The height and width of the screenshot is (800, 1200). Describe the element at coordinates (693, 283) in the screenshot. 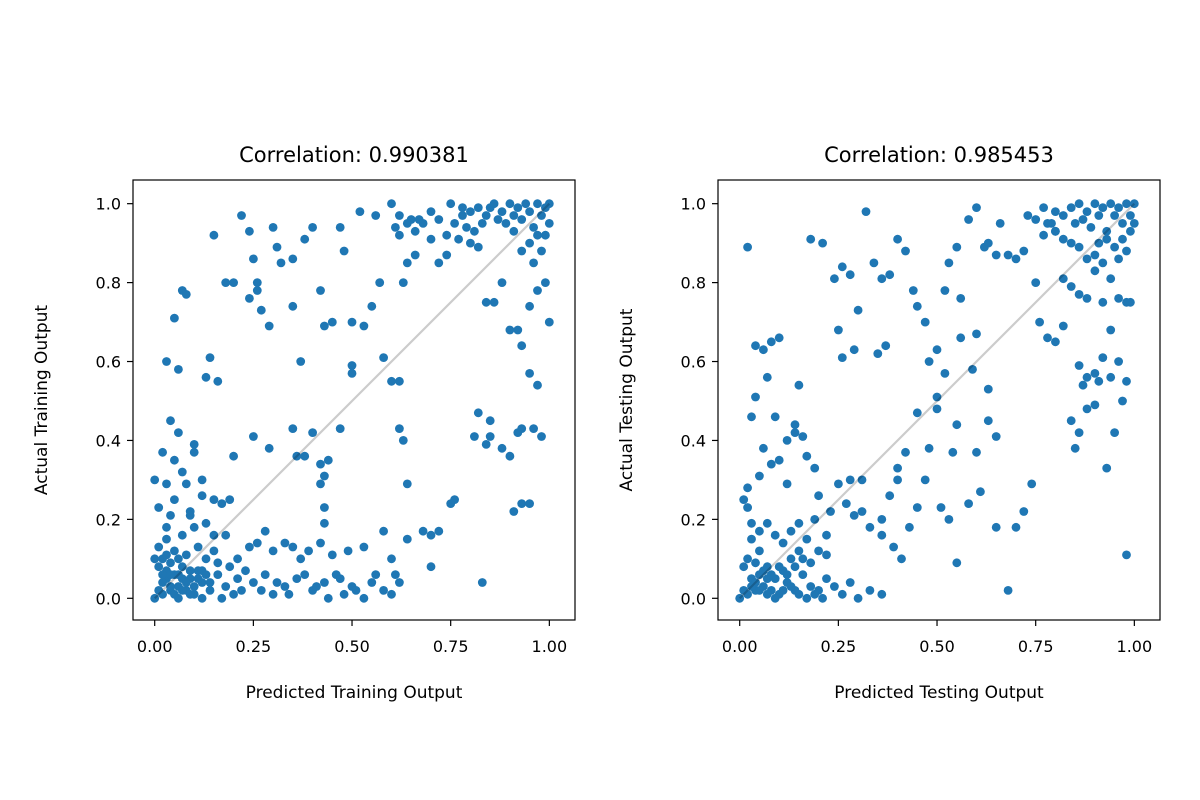

I see `testing-y-tick-label: 0.8` at that location.